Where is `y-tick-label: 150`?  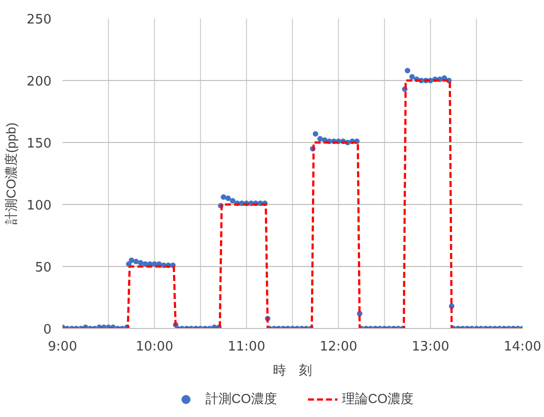
y-tick-label: 150 is located at coordinates (39, 144).